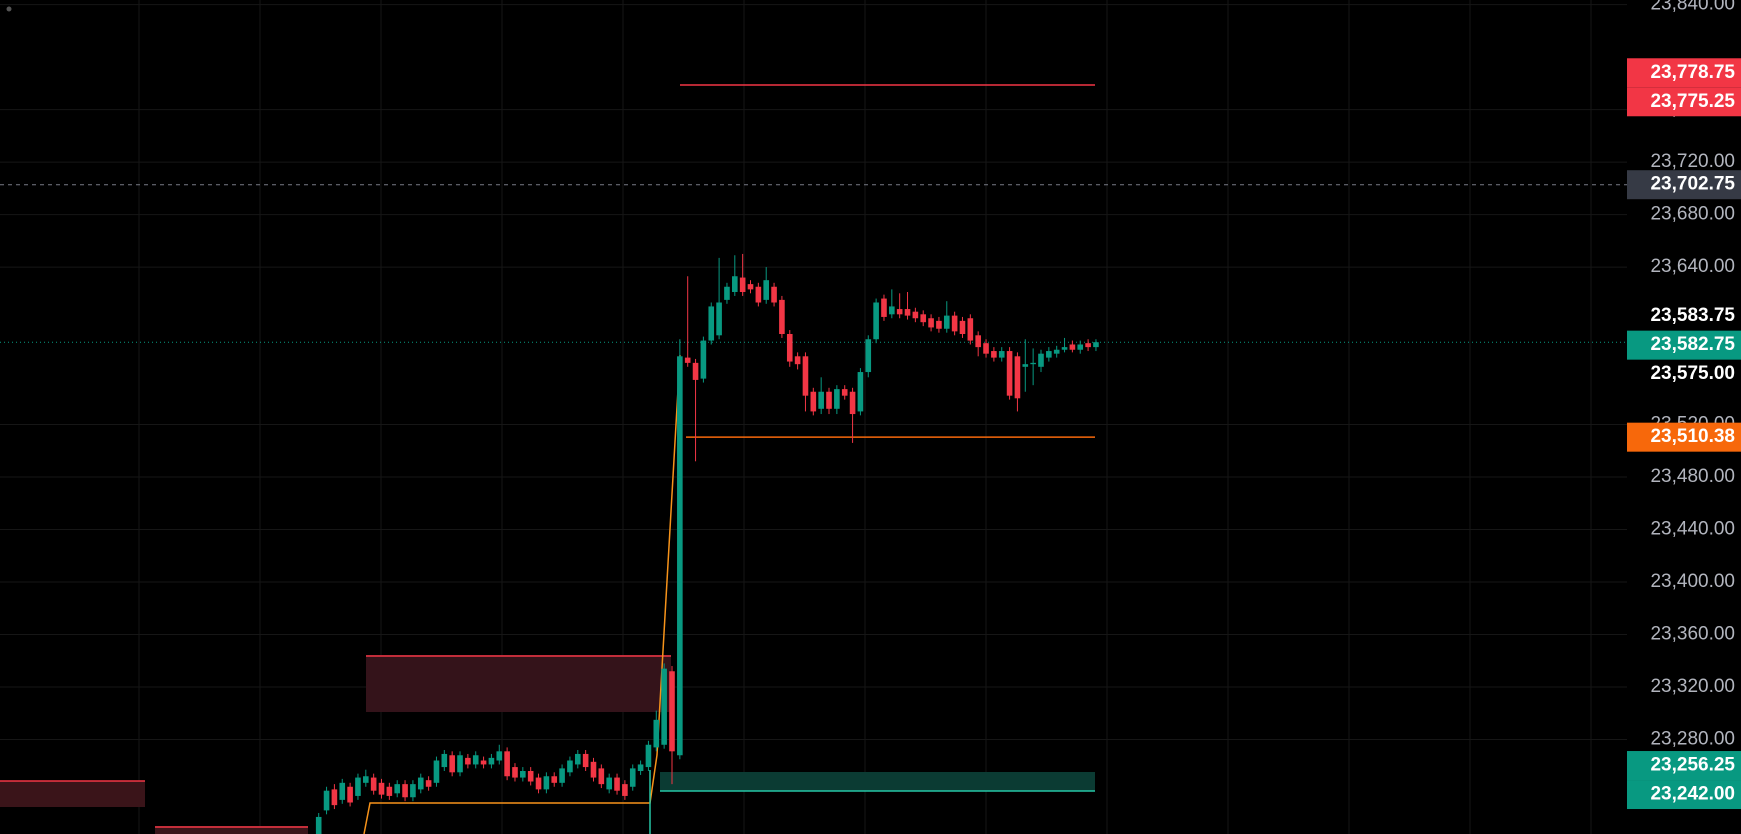 The height and width of the screenshot is (834, 1741). What do you see at coordinates (1692, 315) in the screenshot?
I see `price-label: 23,583.75` at bounding box center [1692, 315].